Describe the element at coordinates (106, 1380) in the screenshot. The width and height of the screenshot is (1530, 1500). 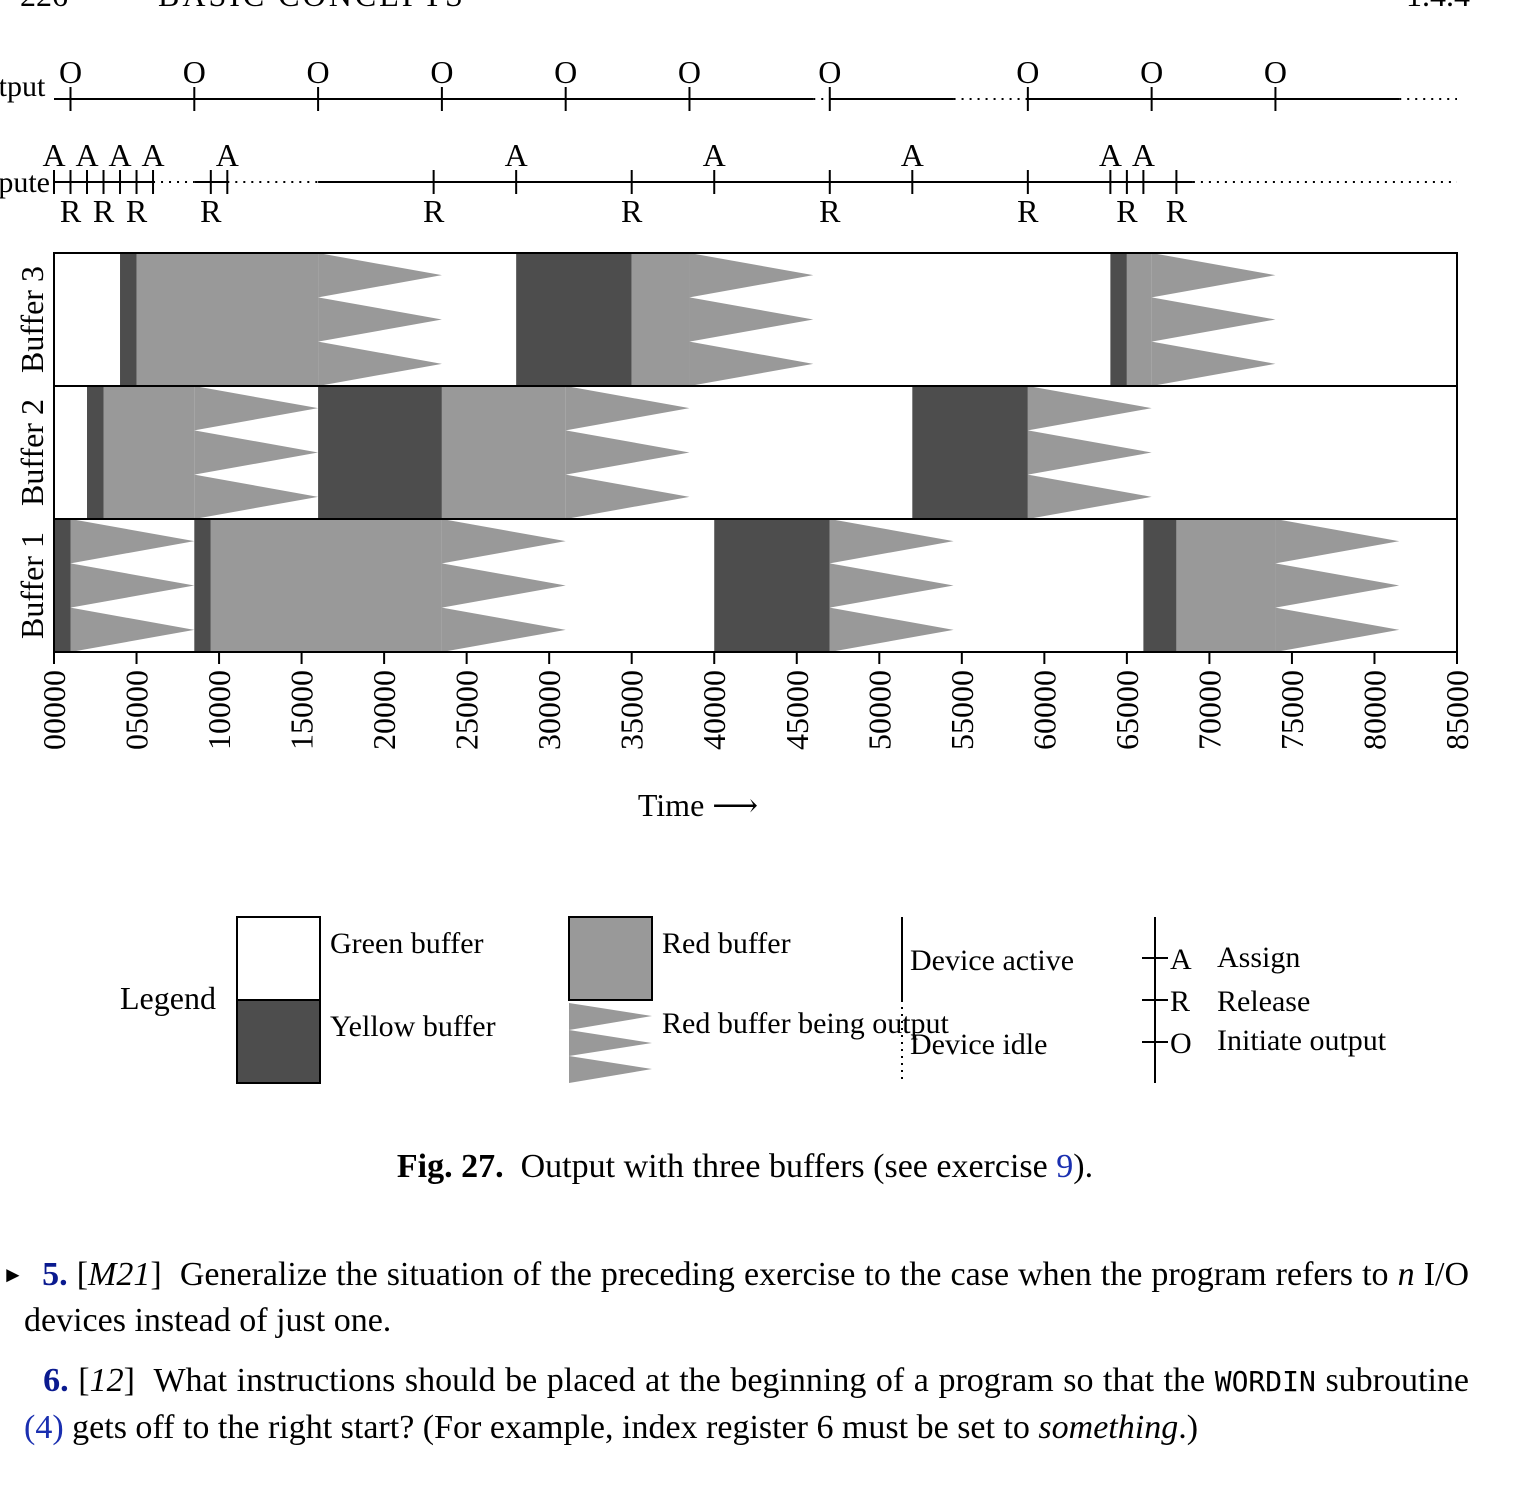
I see `exercise-6-rating: 12` at that location.